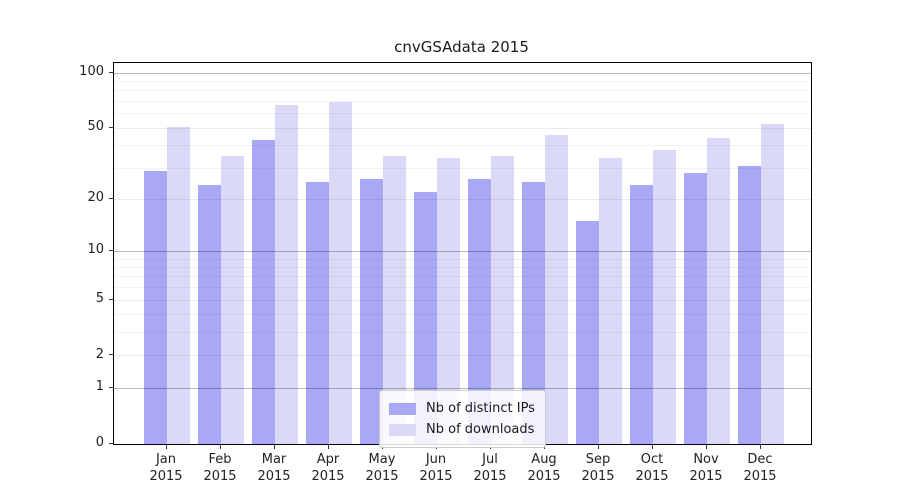 The width and height of the screenshot is (900, 500). What do you see at coordinates (155, 307) in the screenshot?
I see `bar-distinct-ips-jan` at bounding box center [155, 307].